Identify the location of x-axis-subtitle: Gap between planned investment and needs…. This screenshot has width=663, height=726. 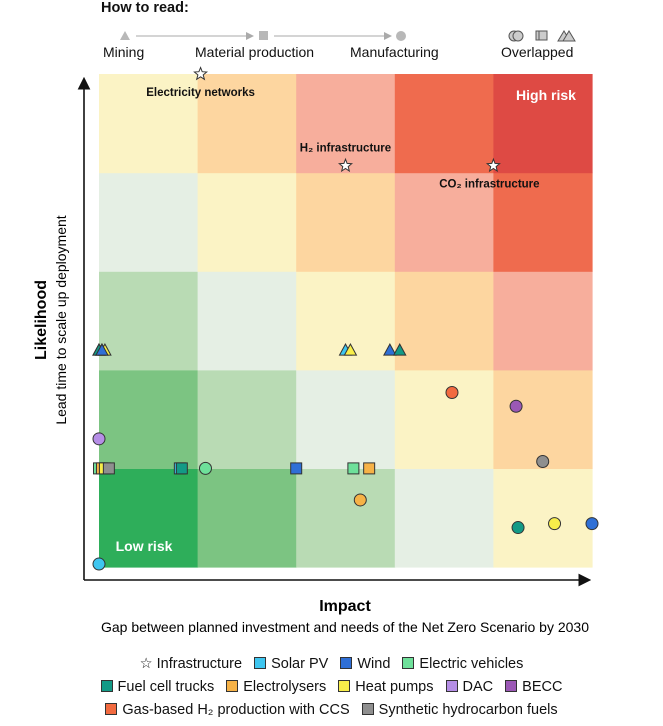
(345, 627).